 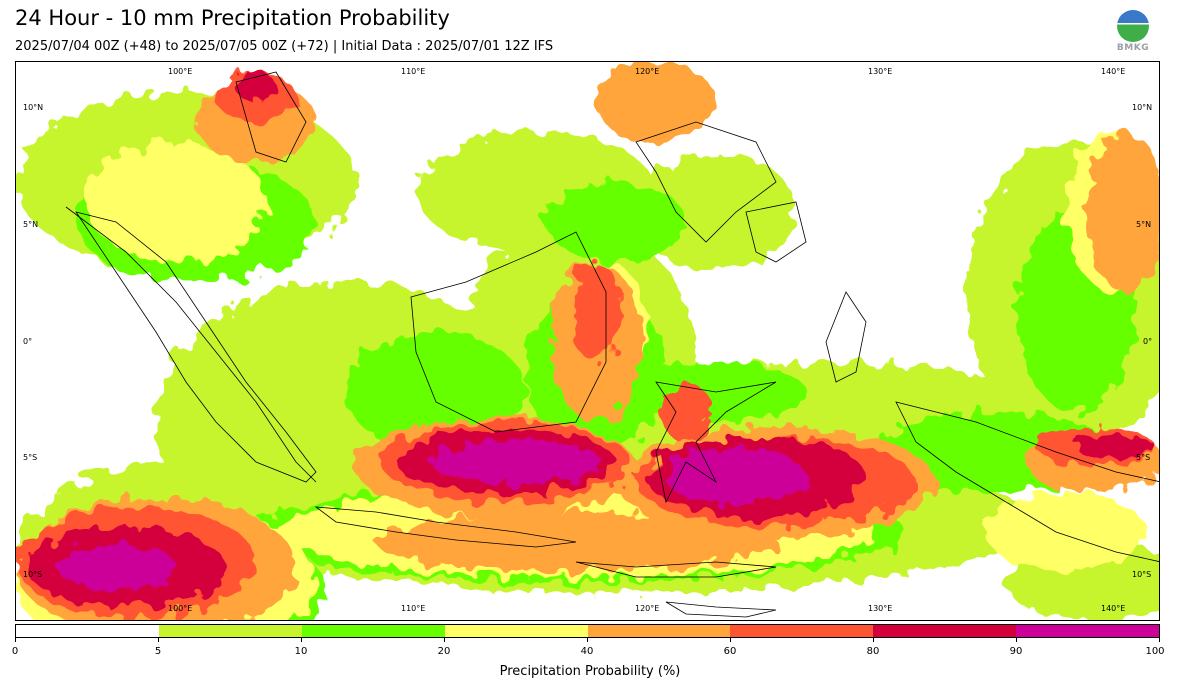 I want to click on colorbar-tick-label: 0, so click(x=15, y=651).